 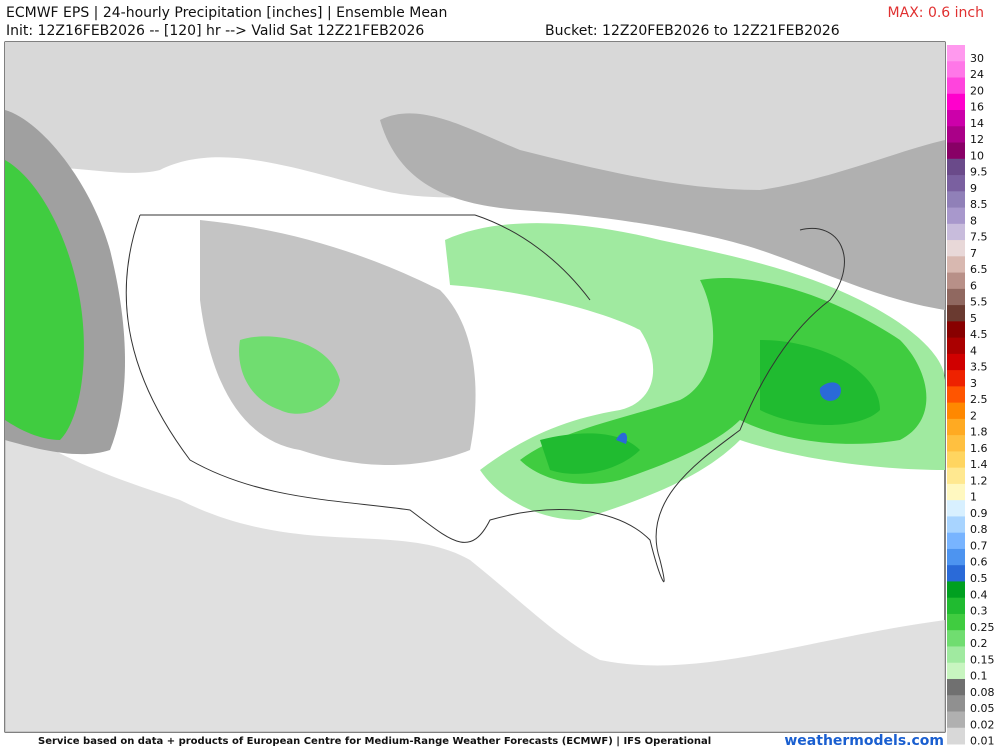 What do you see at coordinates (977, 123) in the screenshot?
I see `colorbar-label: 14` at bounding box center [977, 123].